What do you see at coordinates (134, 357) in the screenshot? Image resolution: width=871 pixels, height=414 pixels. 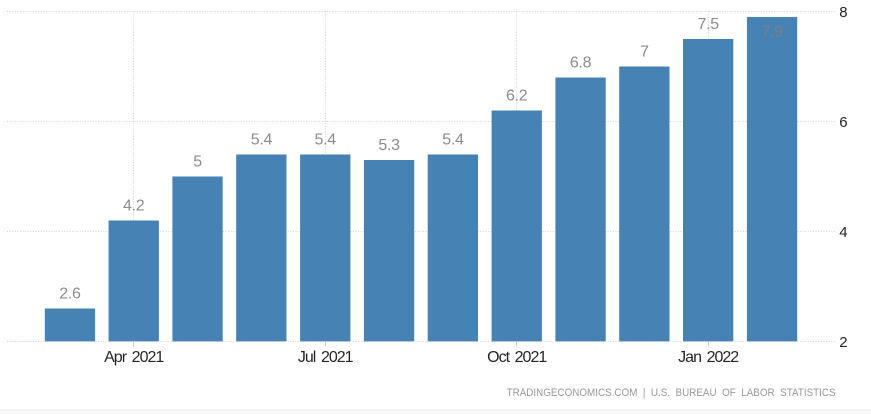 I see `svg-text: Apr 2021` at bounding box center [134, 357].